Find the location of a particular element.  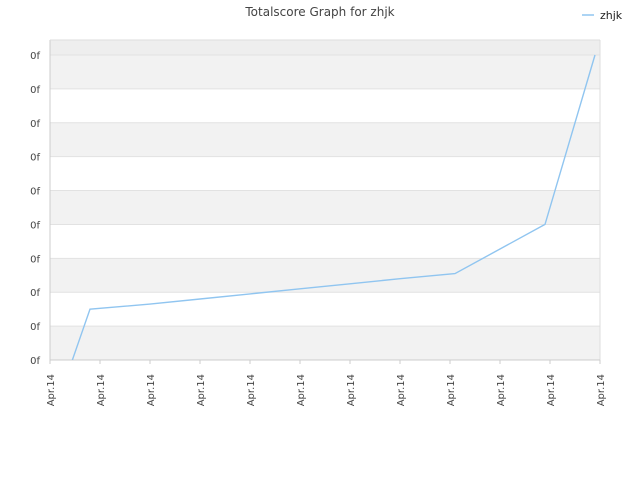

plot-band-top is located at coordinates (325, 47).